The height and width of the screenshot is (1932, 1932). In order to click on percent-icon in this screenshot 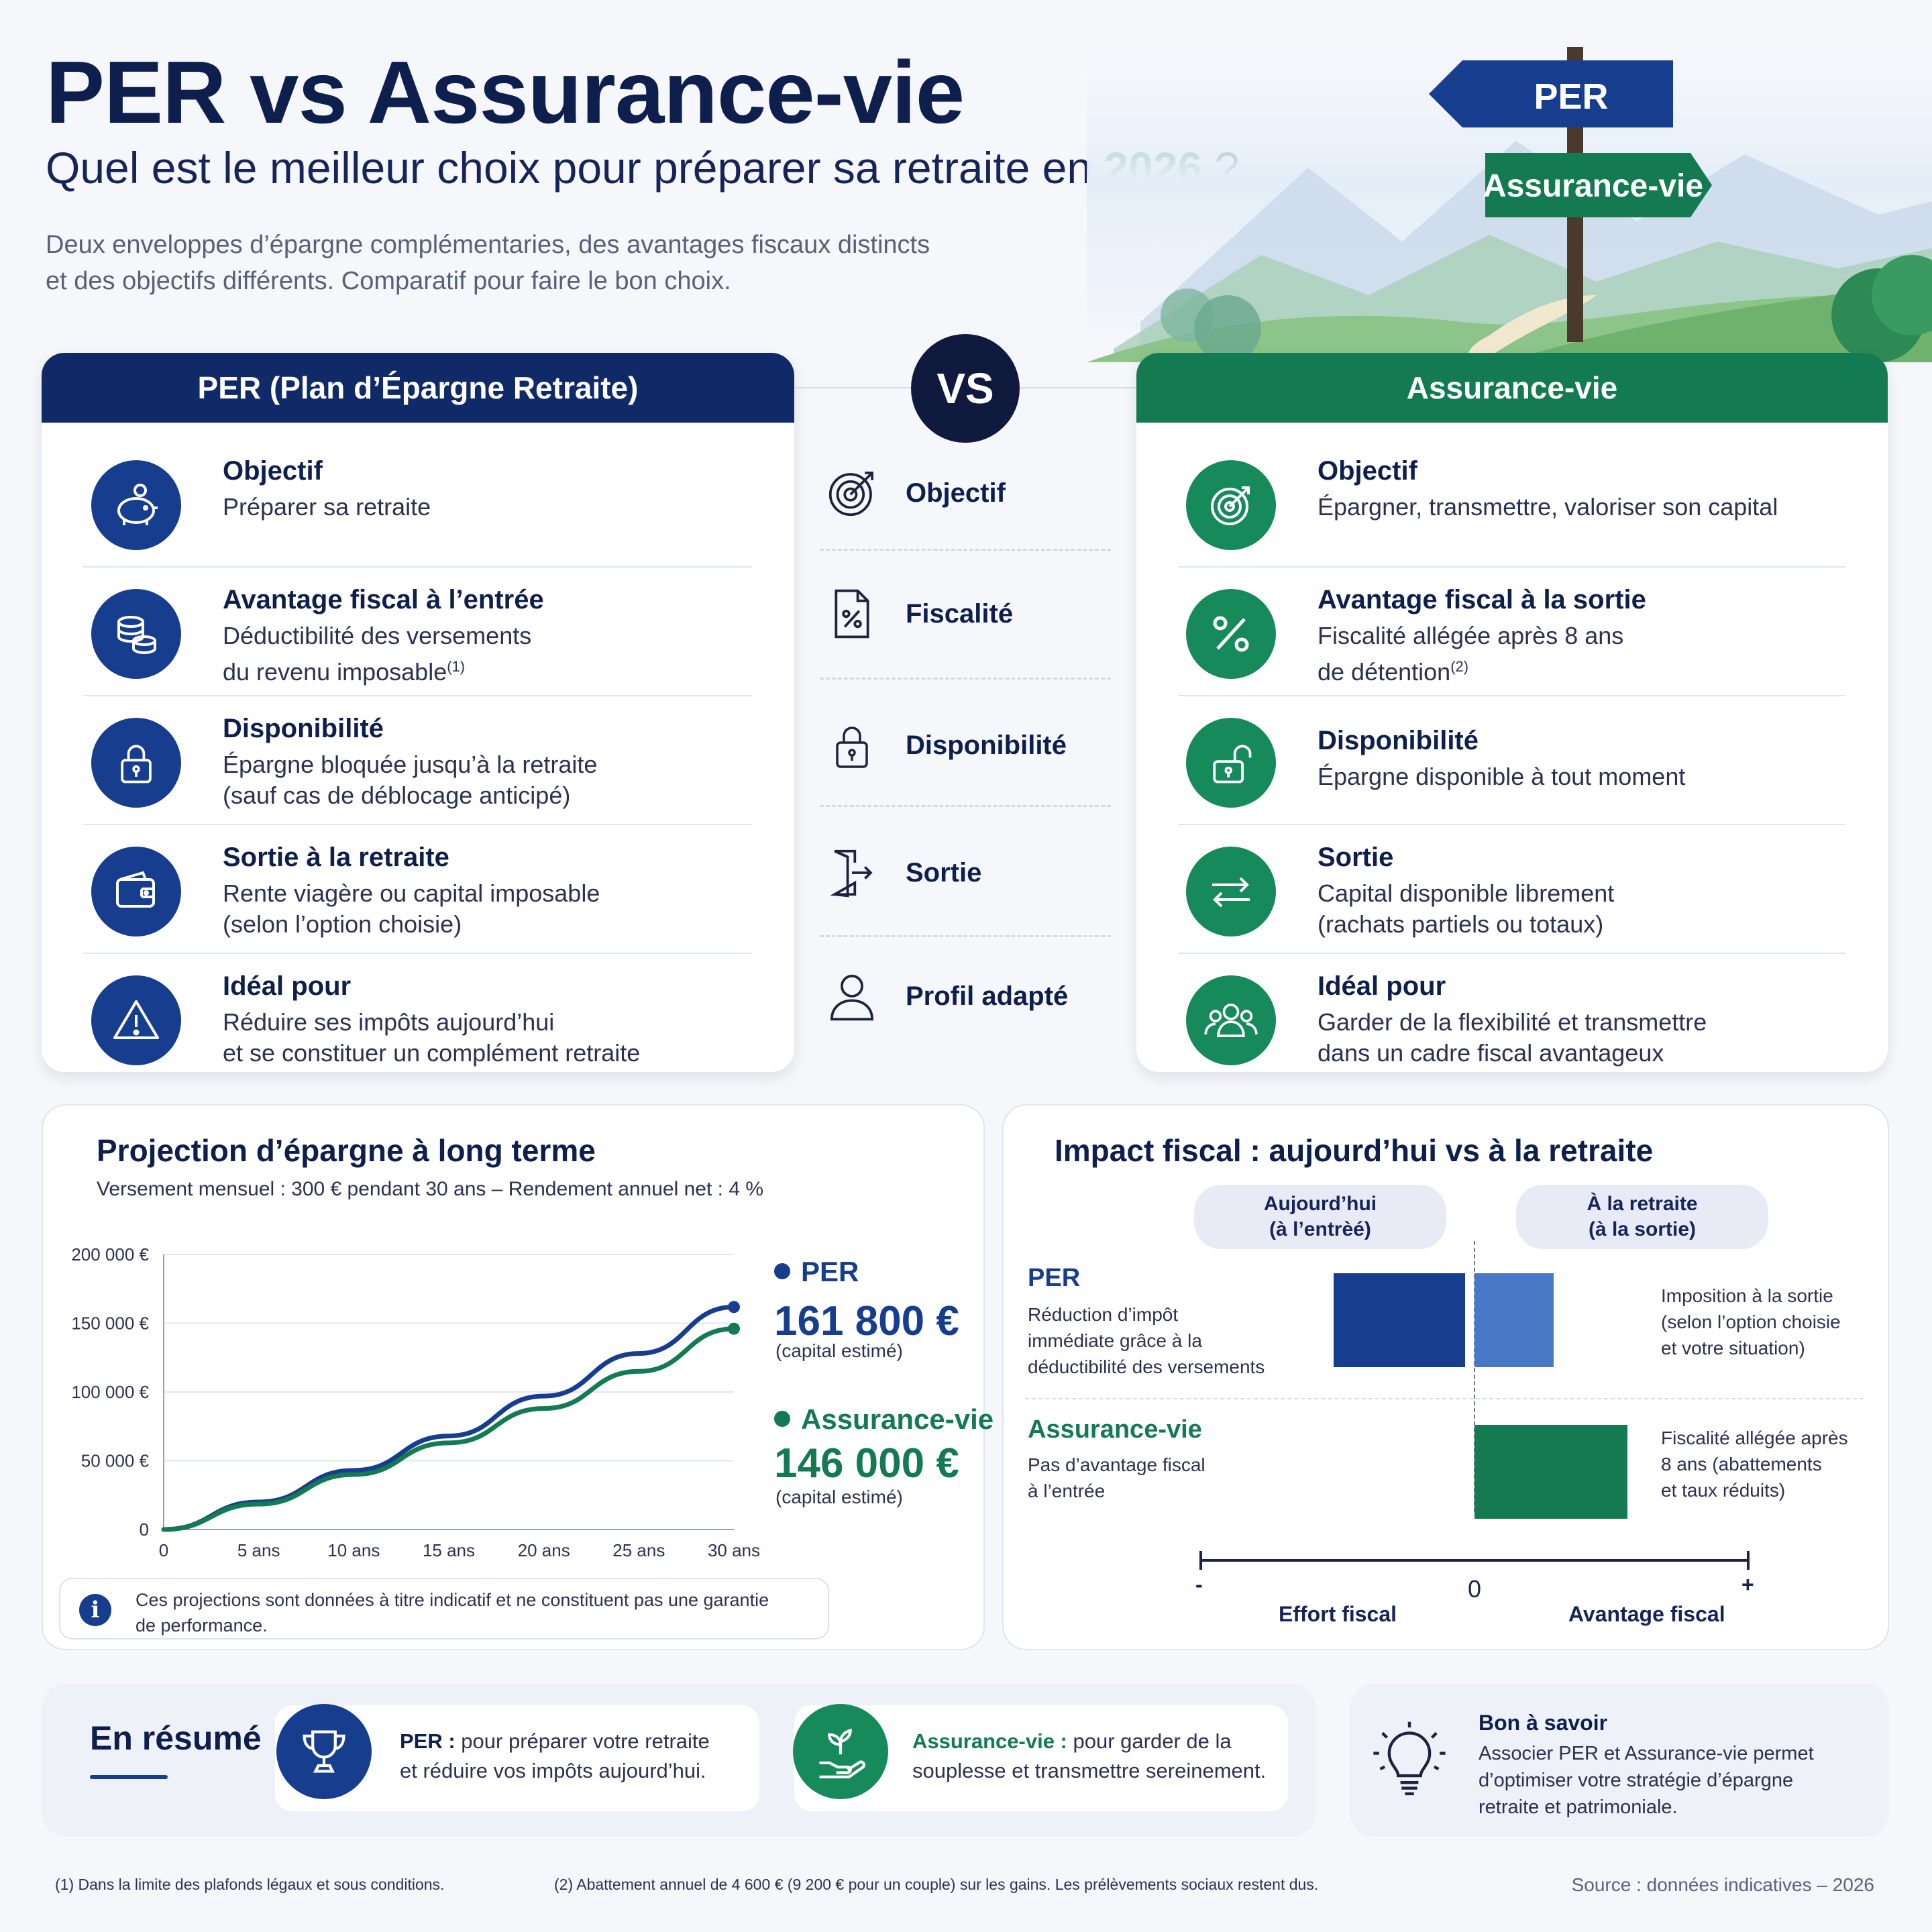, I will do `click(1231, 634)`.